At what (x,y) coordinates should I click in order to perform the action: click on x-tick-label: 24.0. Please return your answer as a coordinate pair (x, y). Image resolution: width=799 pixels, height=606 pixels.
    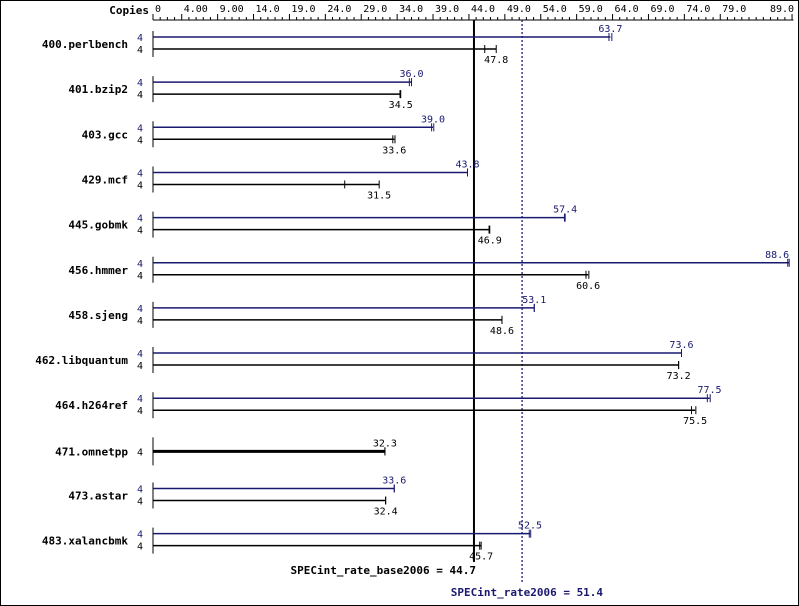
    Looking at the image, I should click on (339, 9).